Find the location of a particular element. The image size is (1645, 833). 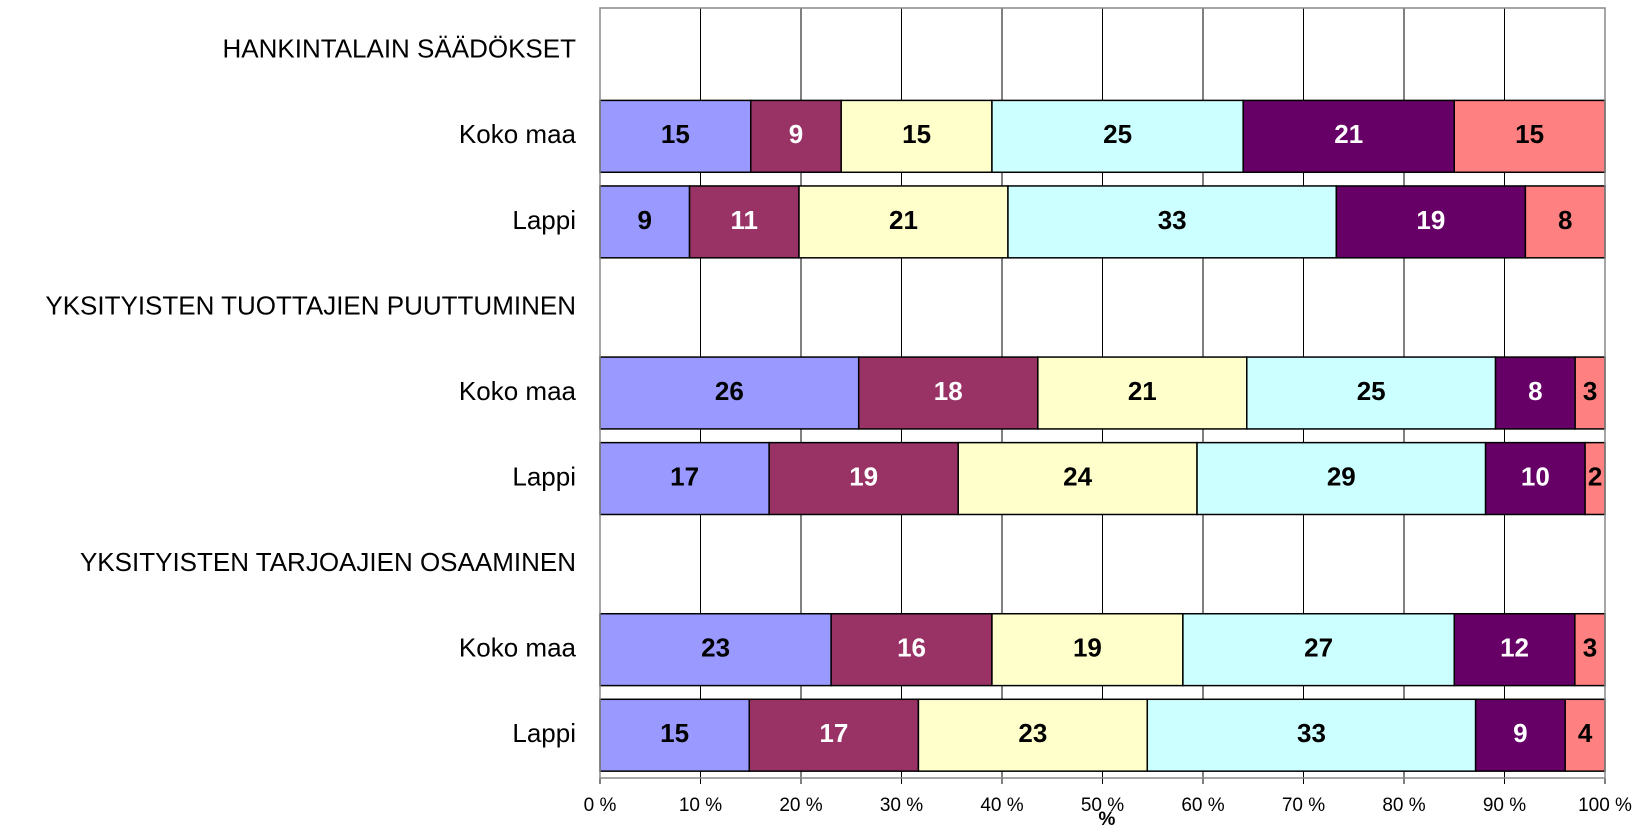

x-tick-label: 100 % is located at coordinates (1605, 805).